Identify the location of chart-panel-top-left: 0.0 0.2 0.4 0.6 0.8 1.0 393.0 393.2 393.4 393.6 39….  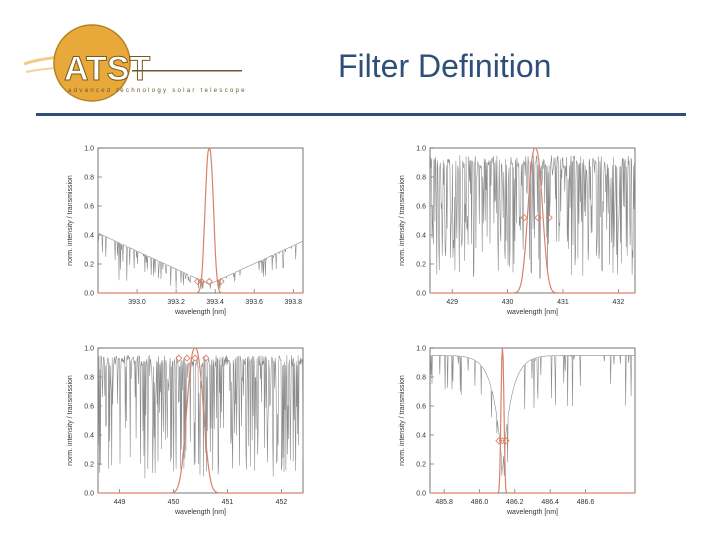
(187, 233).